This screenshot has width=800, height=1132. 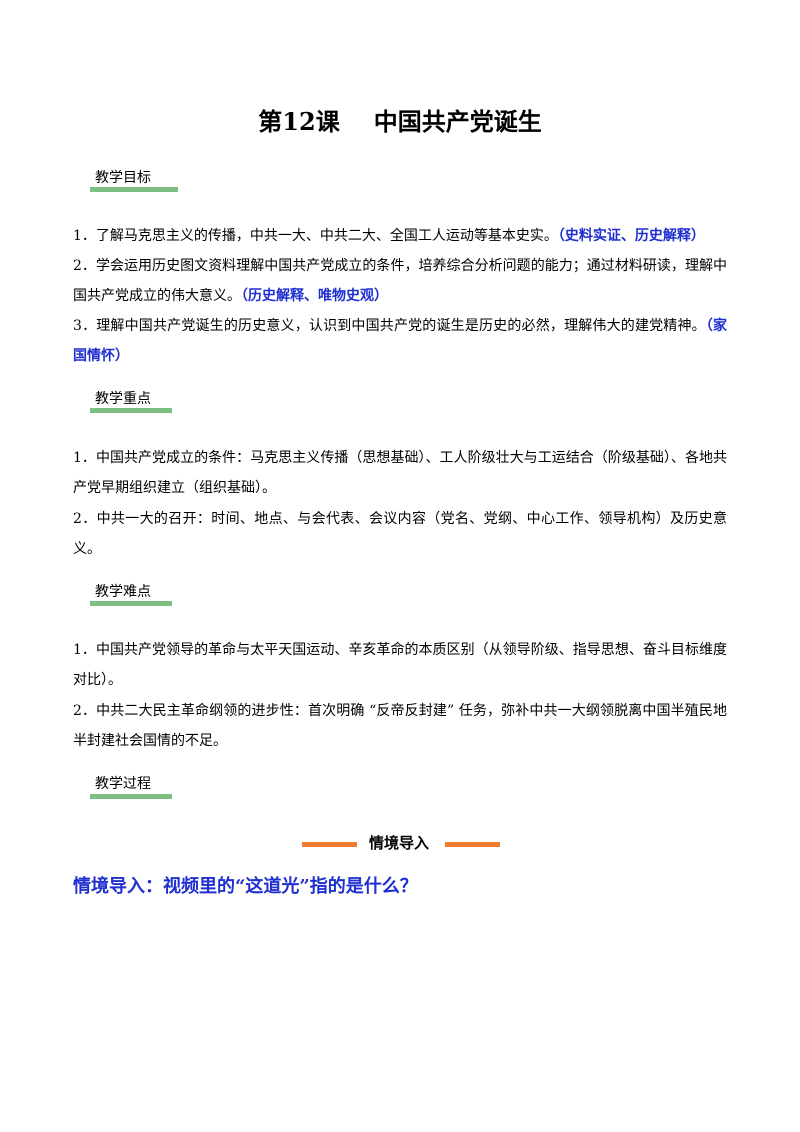 I want to click on title: 第12课 中国共产党诞生, so click(x=400, y=119).